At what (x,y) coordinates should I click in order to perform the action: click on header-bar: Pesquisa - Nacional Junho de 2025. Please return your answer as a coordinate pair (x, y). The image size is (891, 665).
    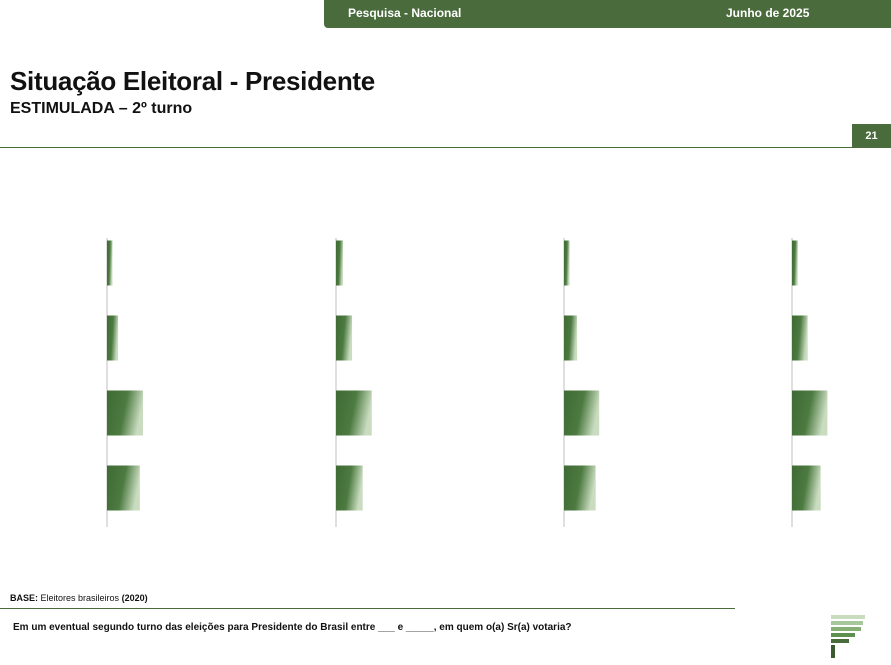
    Looking at the image, I should click on (607, 14).